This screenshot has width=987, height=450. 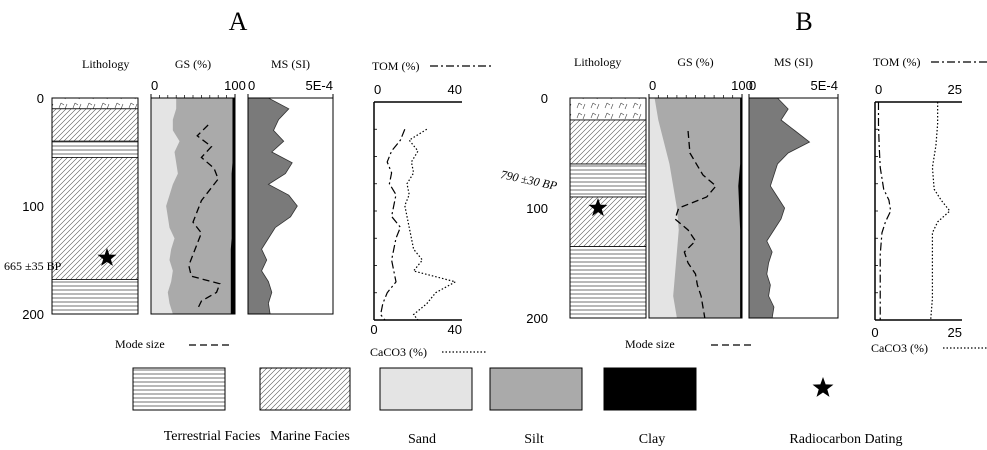 What do you see at coordinates (650, 389) in the screenshot?
I see `legend-swatch-clay` at bounding box center [650, 389].